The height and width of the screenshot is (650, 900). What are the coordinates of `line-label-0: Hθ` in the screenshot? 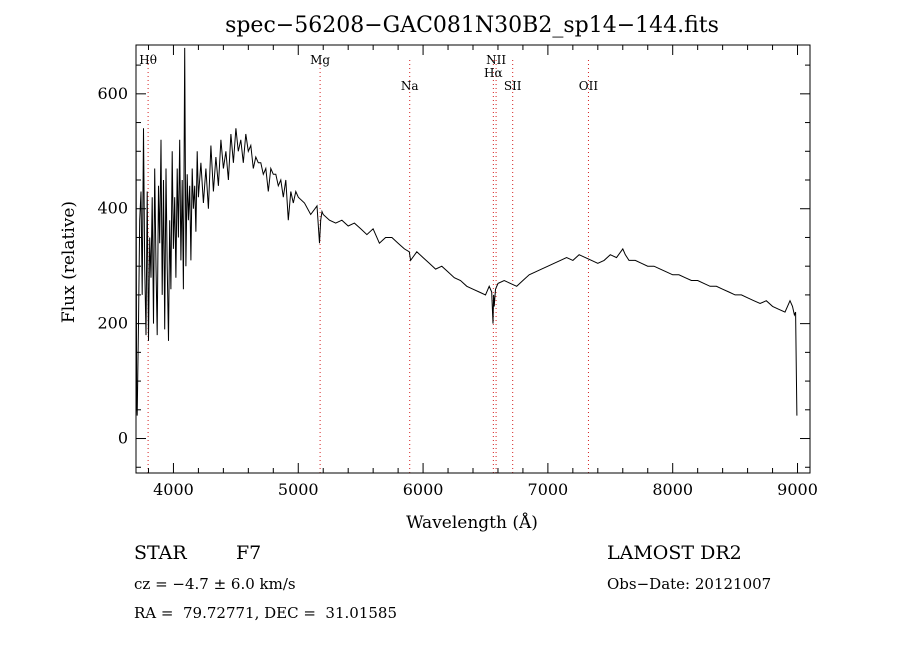 It's located at (148, 60).